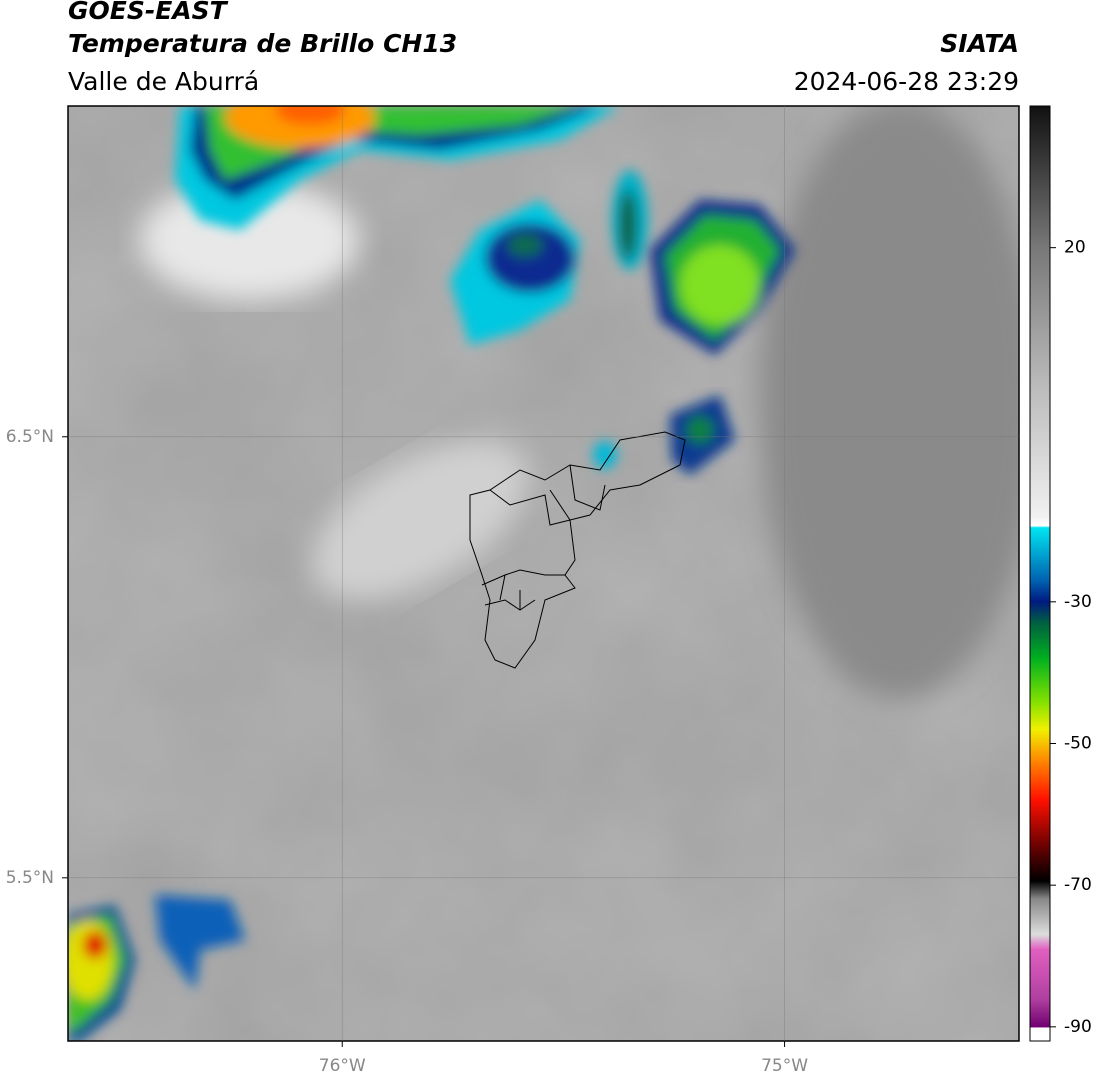  I want to click on lon-tick-label: 76°W, so click(342, 1066).